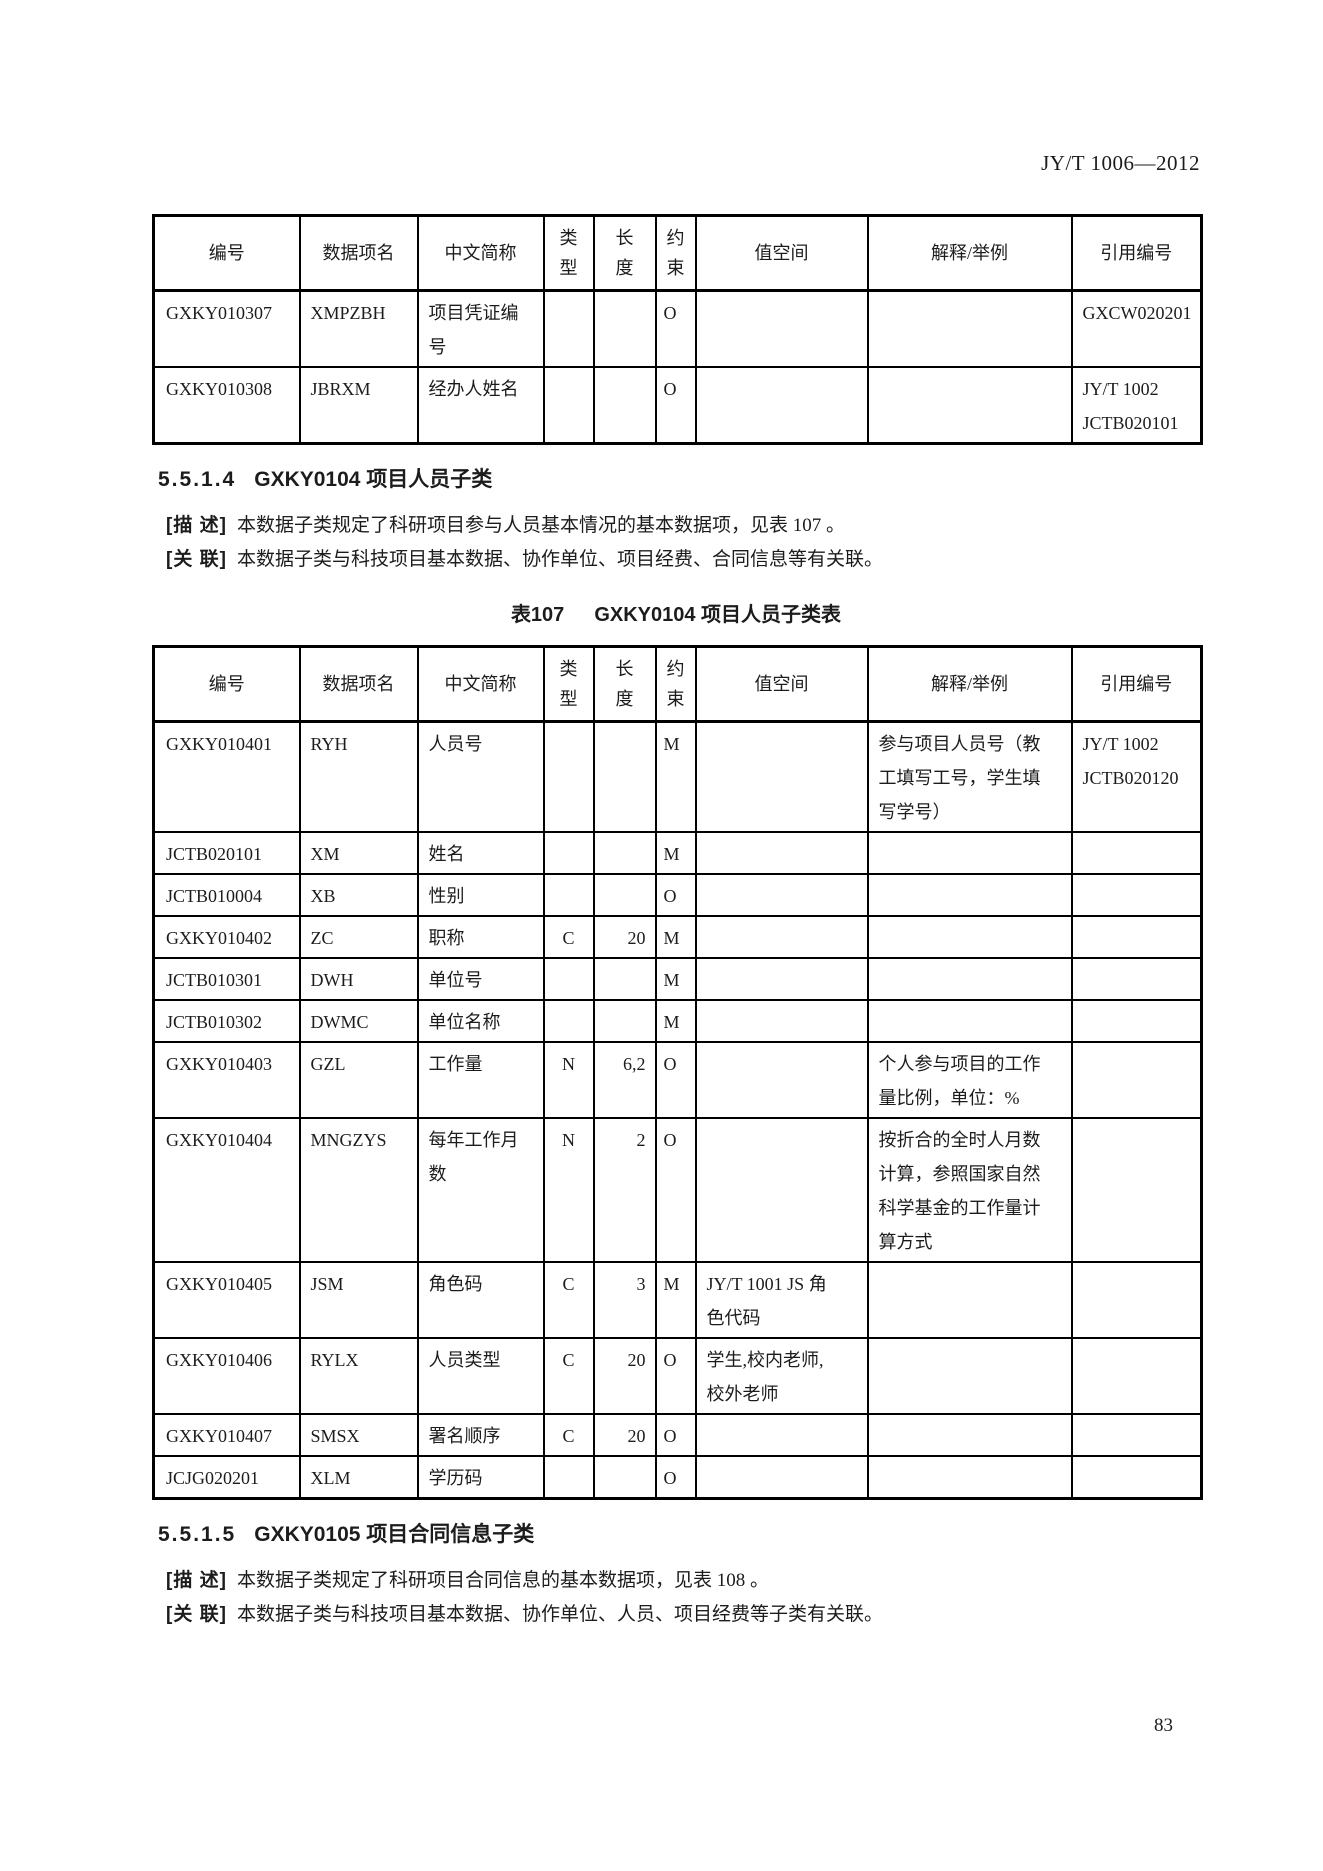 Image resolution: width=1323 pixels, height=1871 pixels. I want to click on cell-item-name: XB, so click(358, 895).